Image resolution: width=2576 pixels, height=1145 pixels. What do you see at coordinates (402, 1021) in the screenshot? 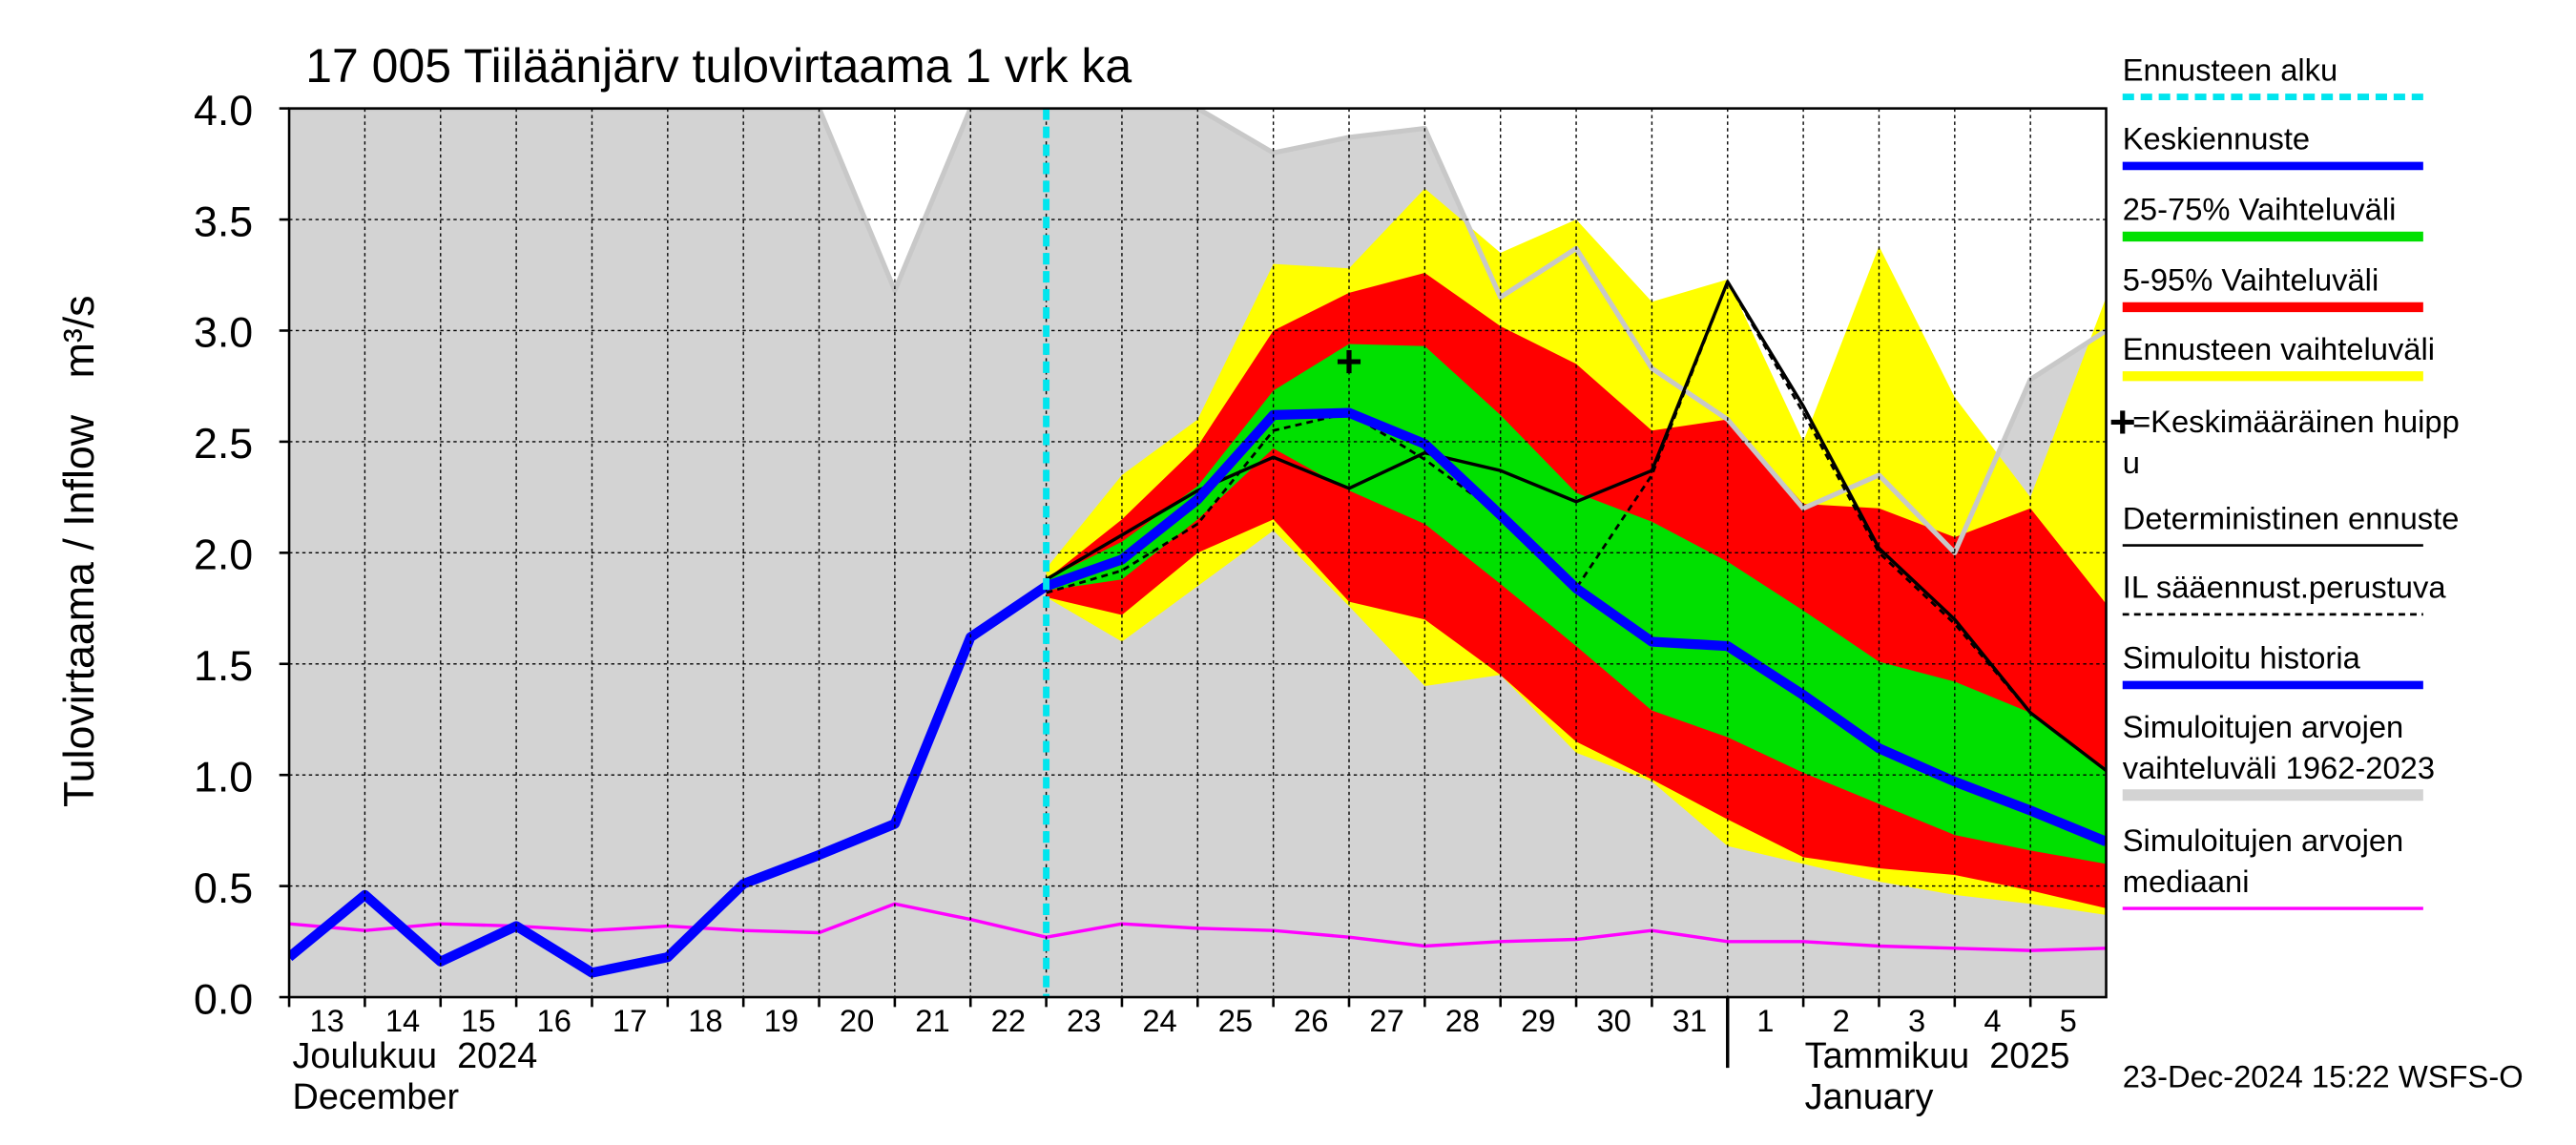
I see `x-tick-label: 14` at bounding box center [402, 1021].